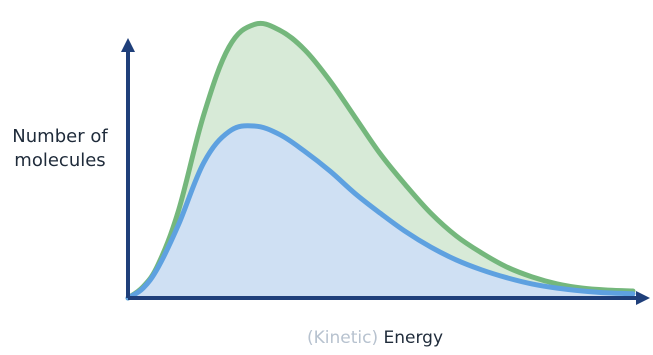  Describe the element at coordinates (60, 136) in the screenshot. I see `y-axis-label-line1: Number of` at that location.